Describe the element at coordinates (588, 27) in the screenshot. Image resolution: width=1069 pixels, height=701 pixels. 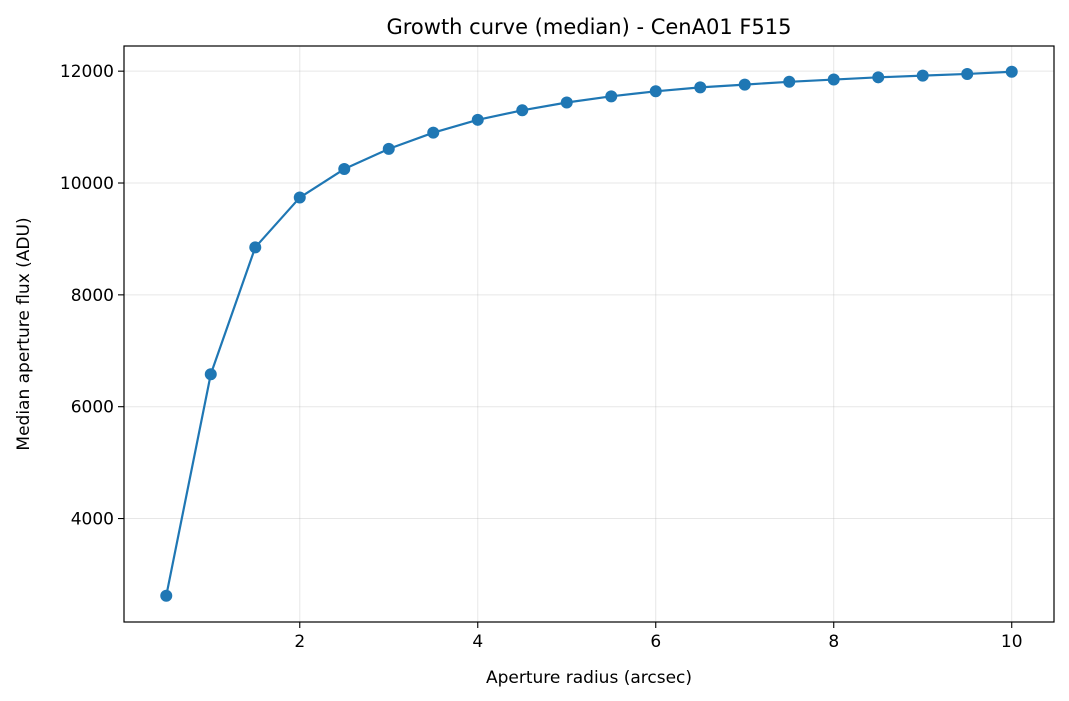
I see `chart-title: Growth curve (median) - CenA01 F515` at that location.